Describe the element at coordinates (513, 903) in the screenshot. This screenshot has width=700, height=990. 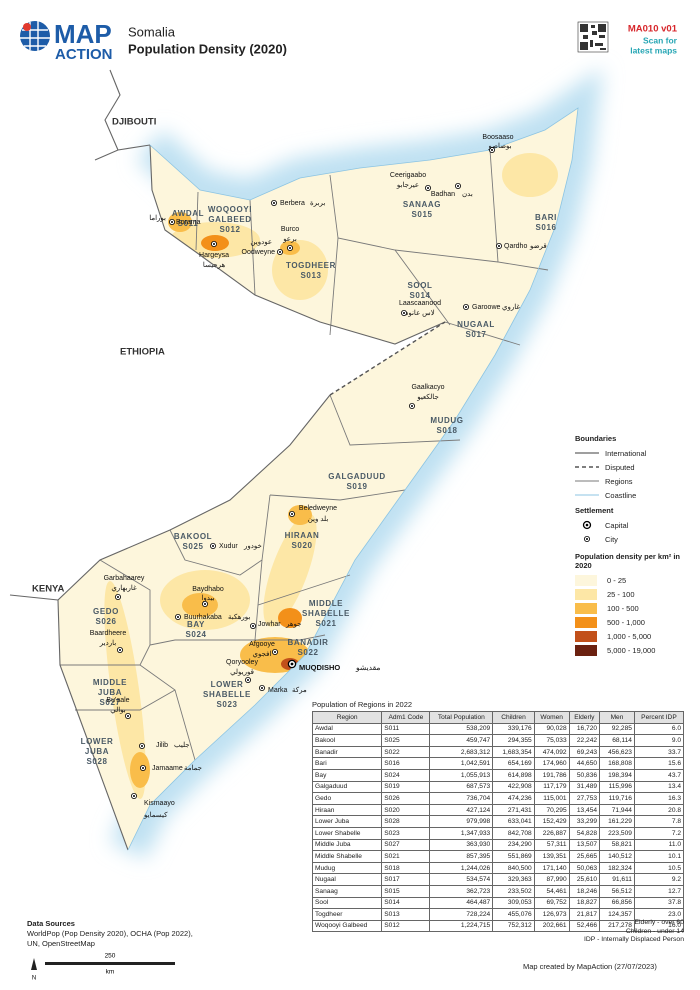
I see `table-cell: 309,053` at that location.